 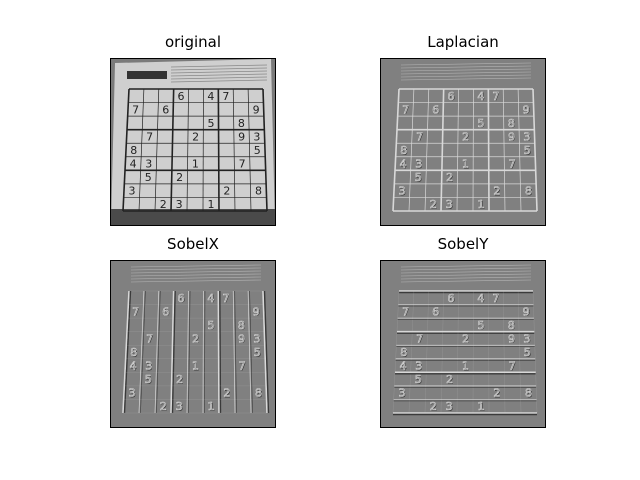 I want to click on background, so click(x=193, y=344).